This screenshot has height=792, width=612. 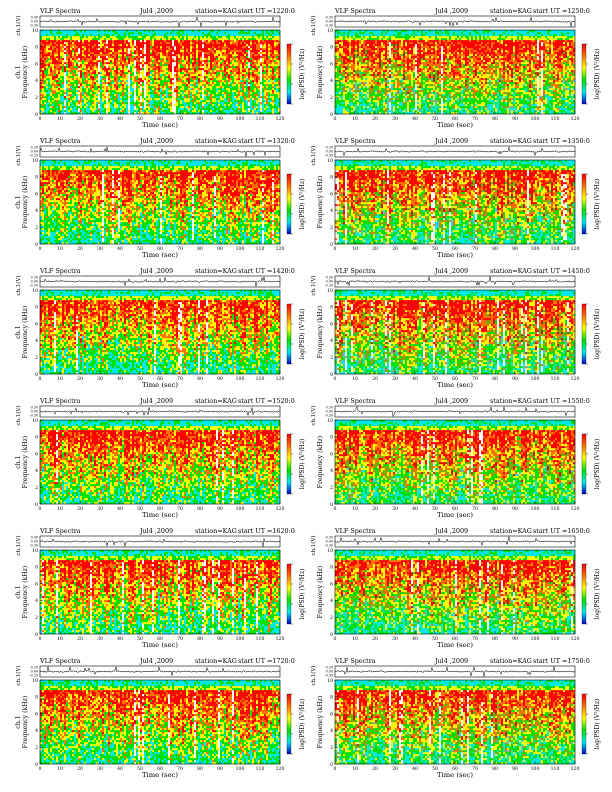 I want to click on panel-start-ut: start UT =1420:0, so click(x=266, y=271).